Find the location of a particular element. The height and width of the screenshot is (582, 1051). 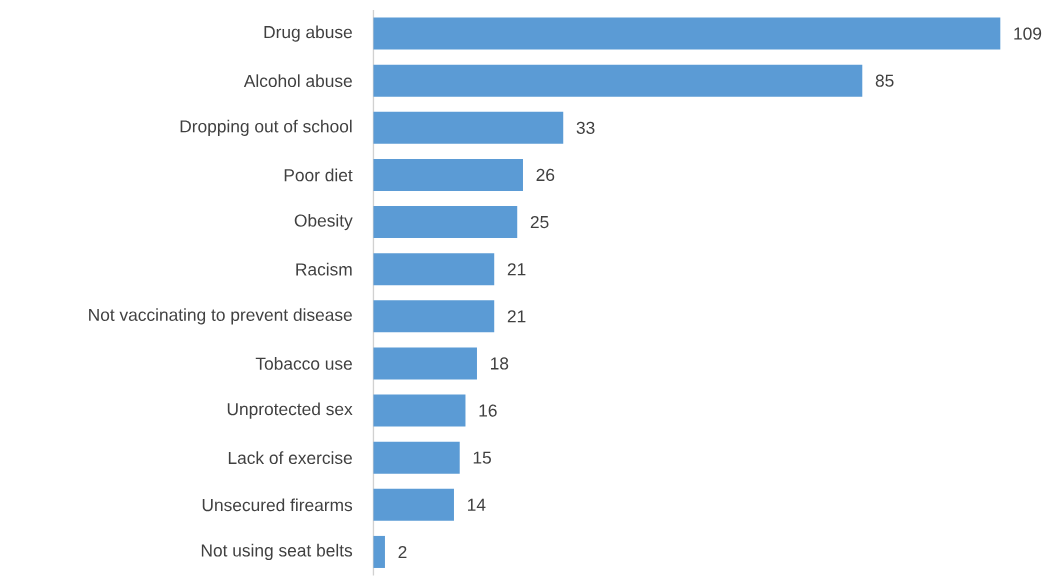

data-label: 2 is located at coordinates (402, 552).